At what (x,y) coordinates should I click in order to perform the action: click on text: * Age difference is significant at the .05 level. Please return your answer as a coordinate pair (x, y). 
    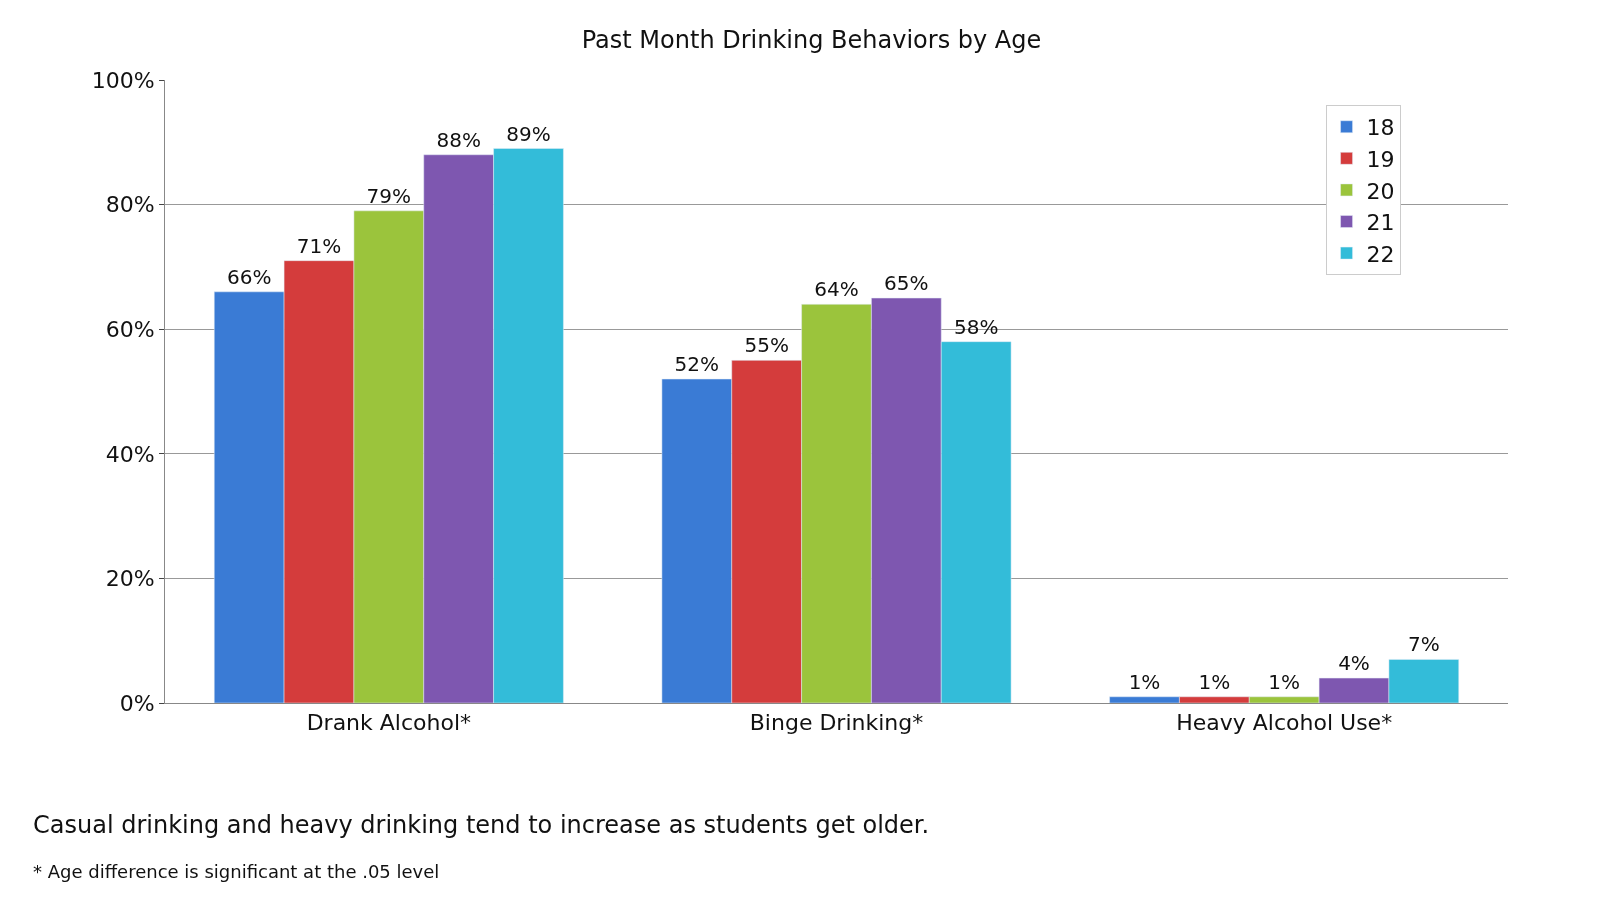
    Looking at the image, I should click on (236, 871).